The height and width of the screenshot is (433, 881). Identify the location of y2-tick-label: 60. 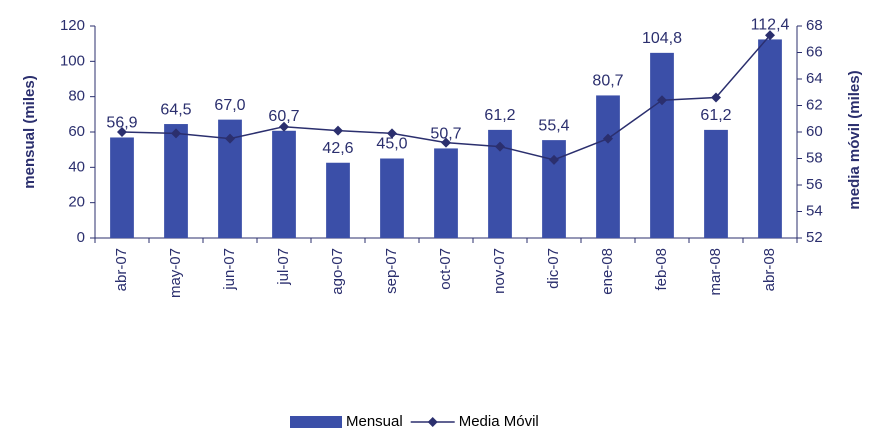
(814, 131).